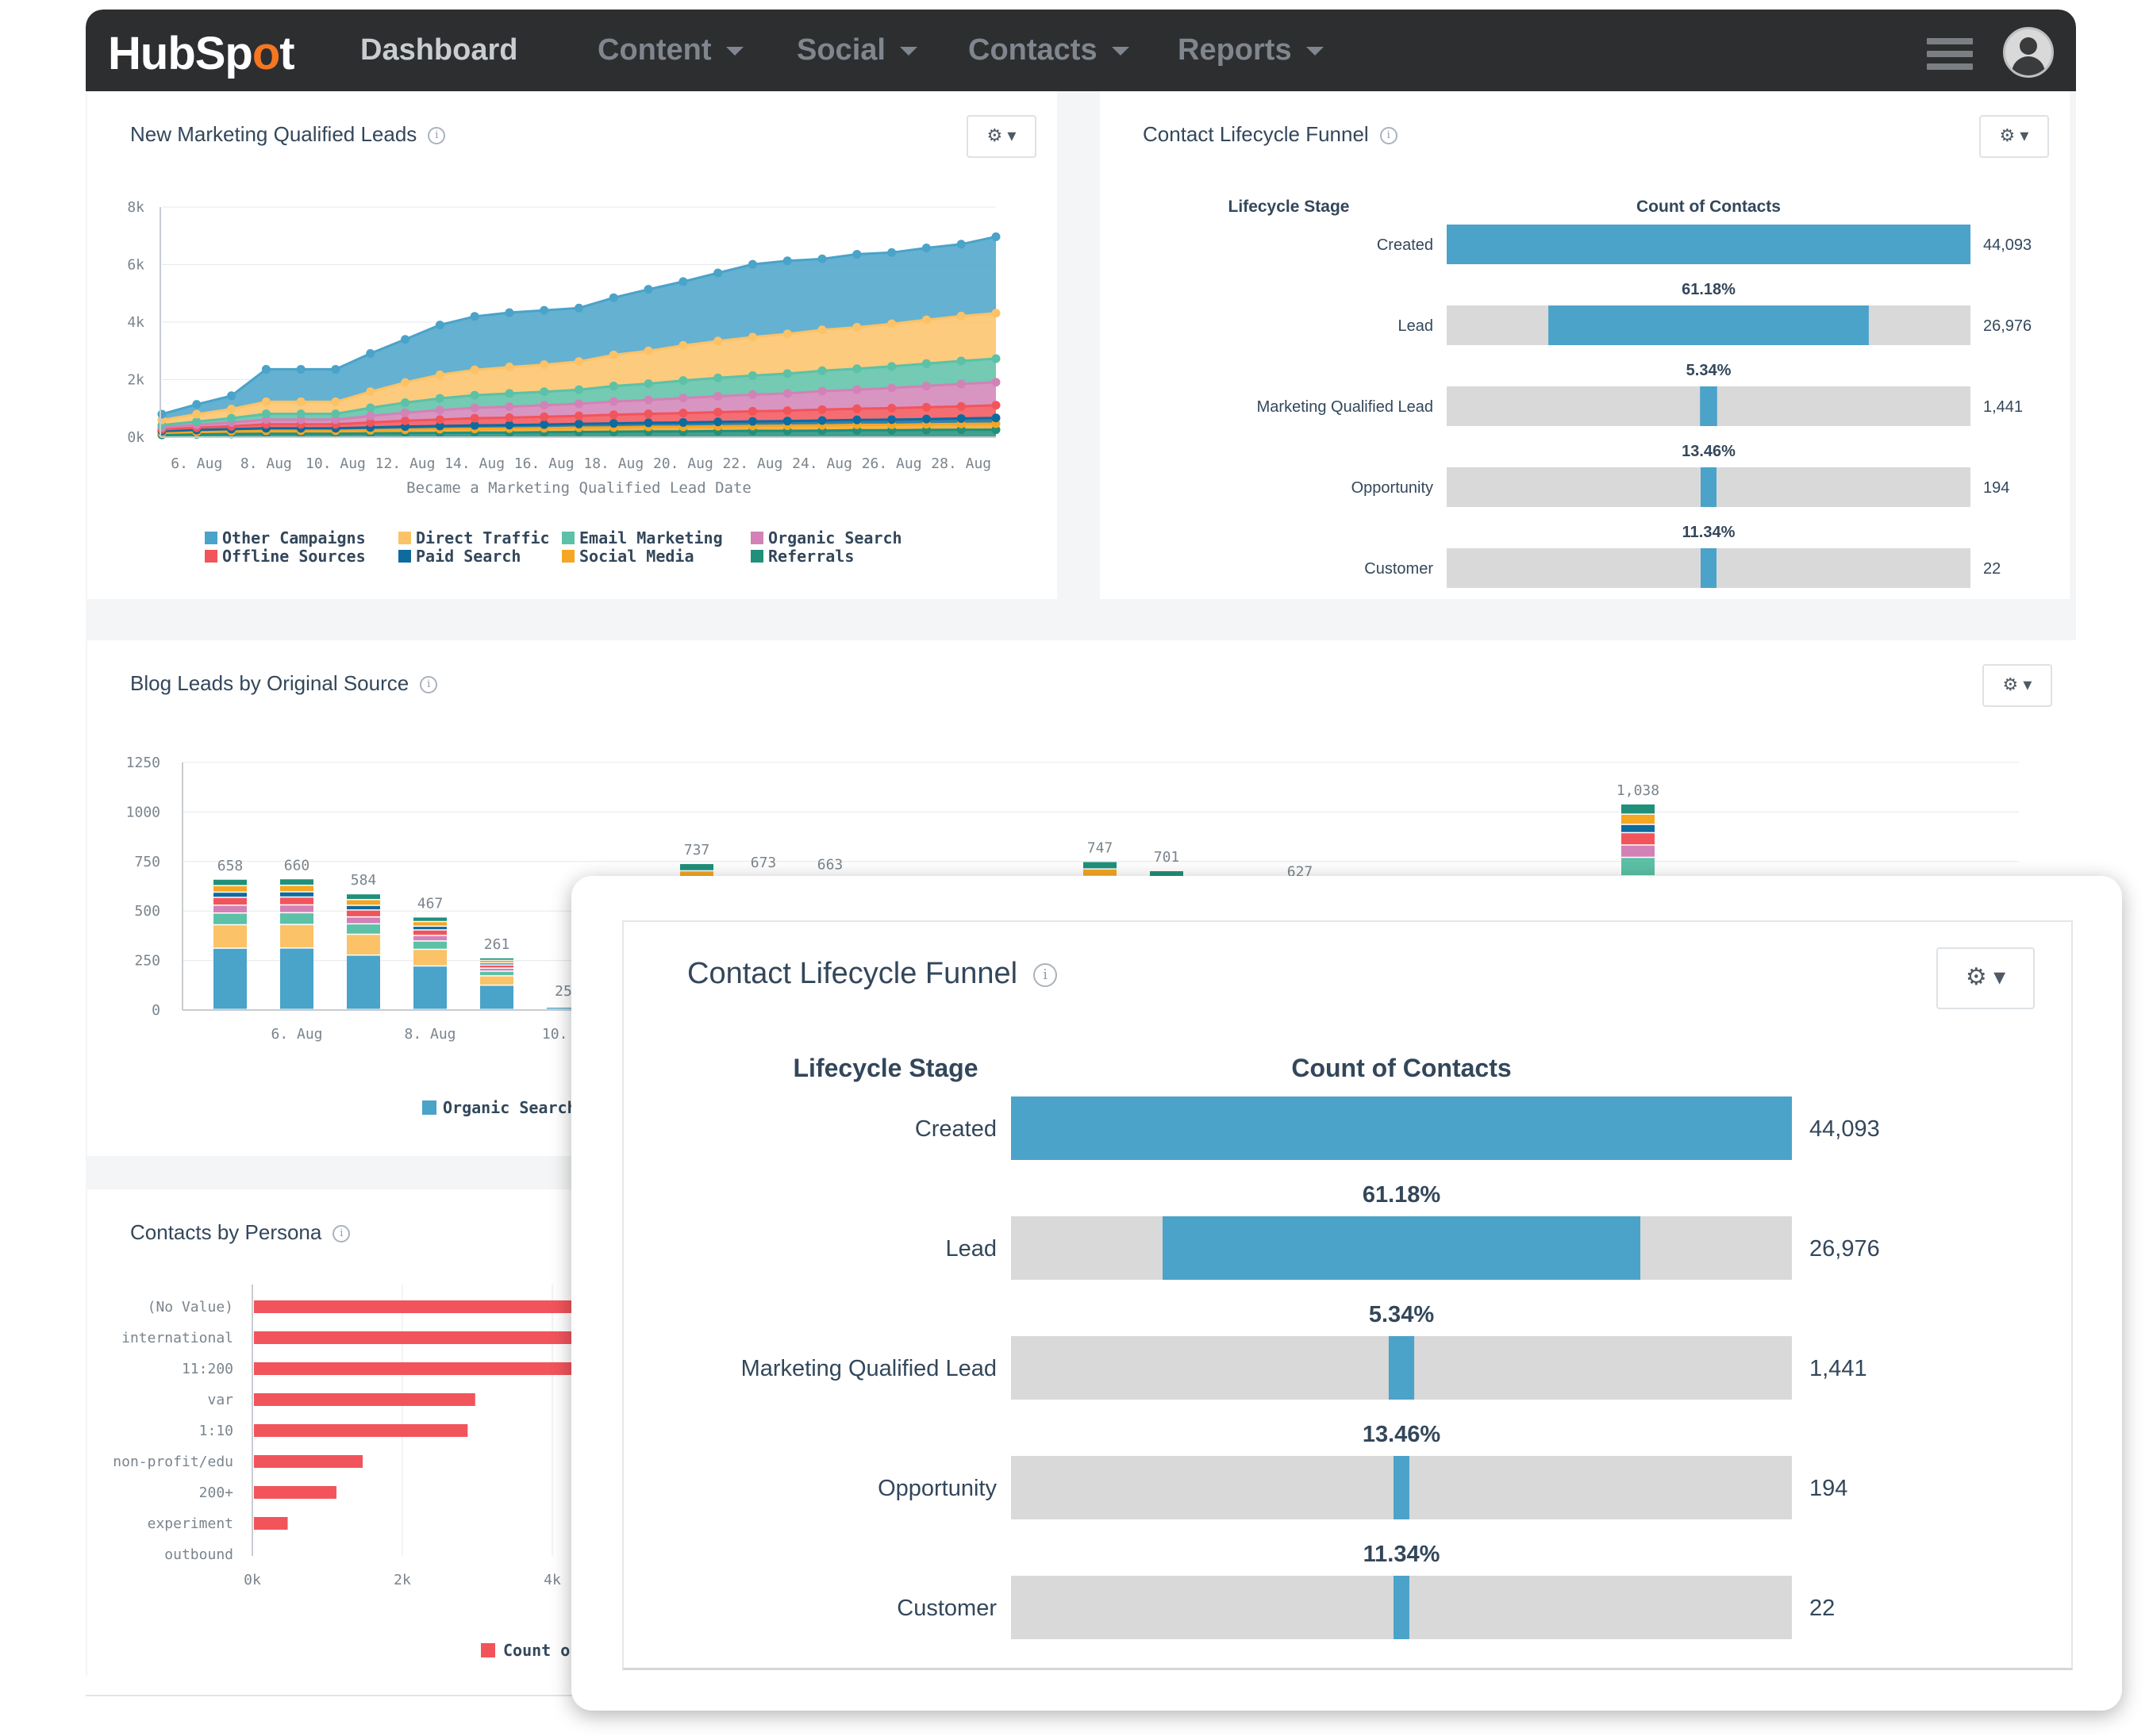  What do you see at coordinates (579, 328) in the screenshot?
I see `area-series` at bounding box center [579, 328].